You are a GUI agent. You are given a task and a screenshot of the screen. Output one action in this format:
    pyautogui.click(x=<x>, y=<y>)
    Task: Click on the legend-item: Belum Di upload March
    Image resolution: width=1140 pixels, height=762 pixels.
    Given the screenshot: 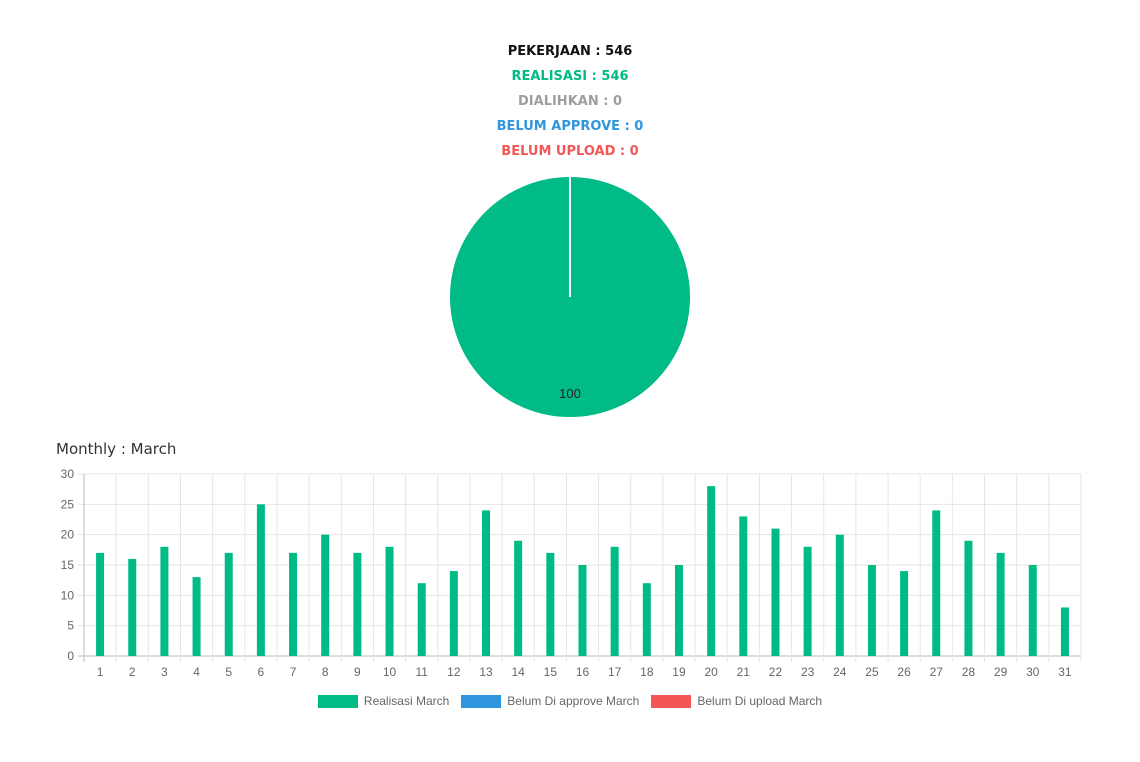 What is the action you would take?
    pyautogui.click(x=736, y=701)
    